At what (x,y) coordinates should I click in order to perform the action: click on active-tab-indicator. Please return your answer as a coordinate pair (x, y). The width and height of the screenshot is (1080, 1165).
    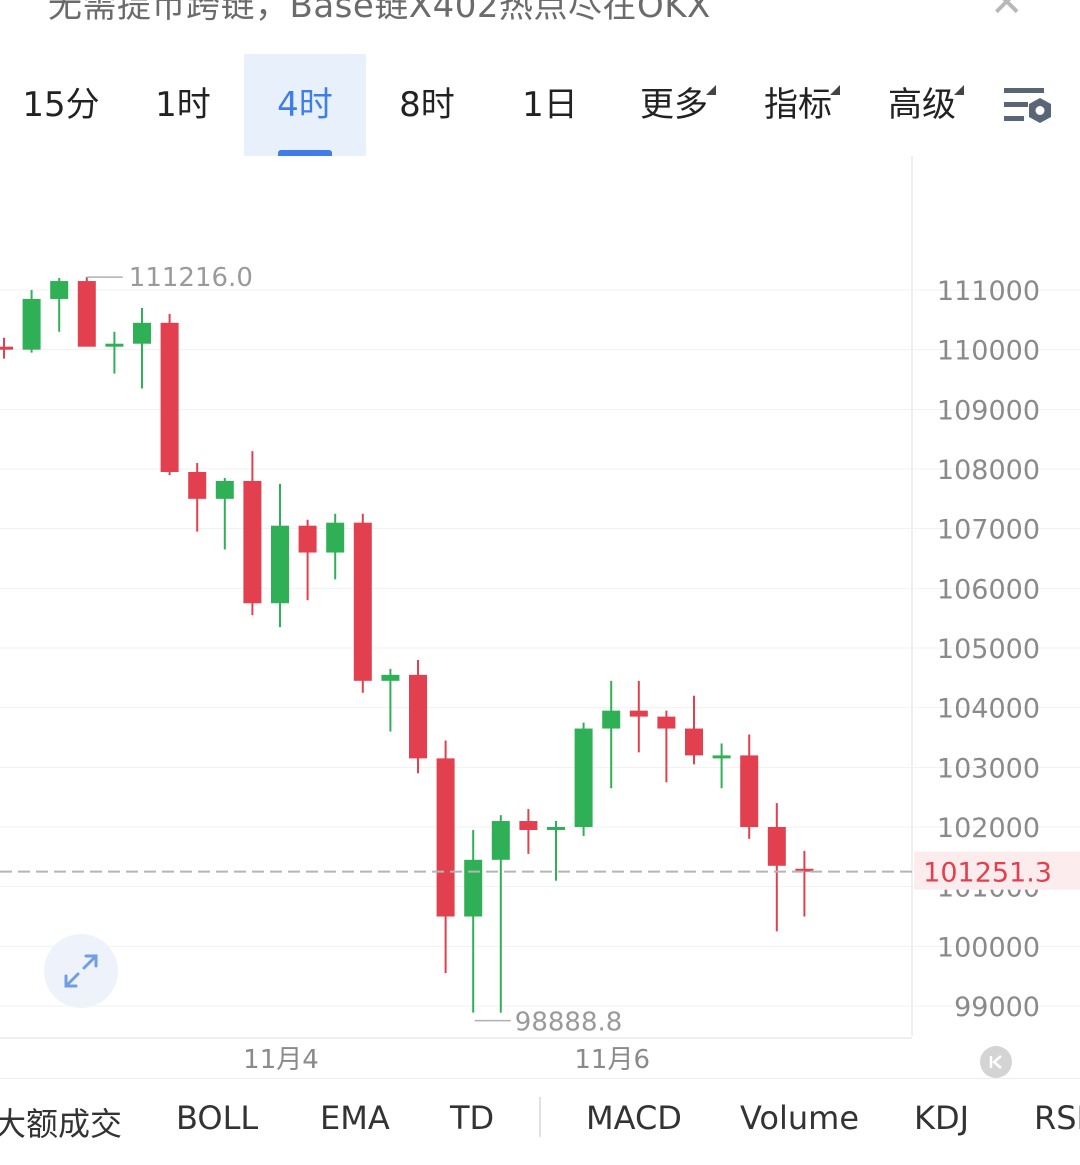
    Looking at the image, I should click on (305, 153).